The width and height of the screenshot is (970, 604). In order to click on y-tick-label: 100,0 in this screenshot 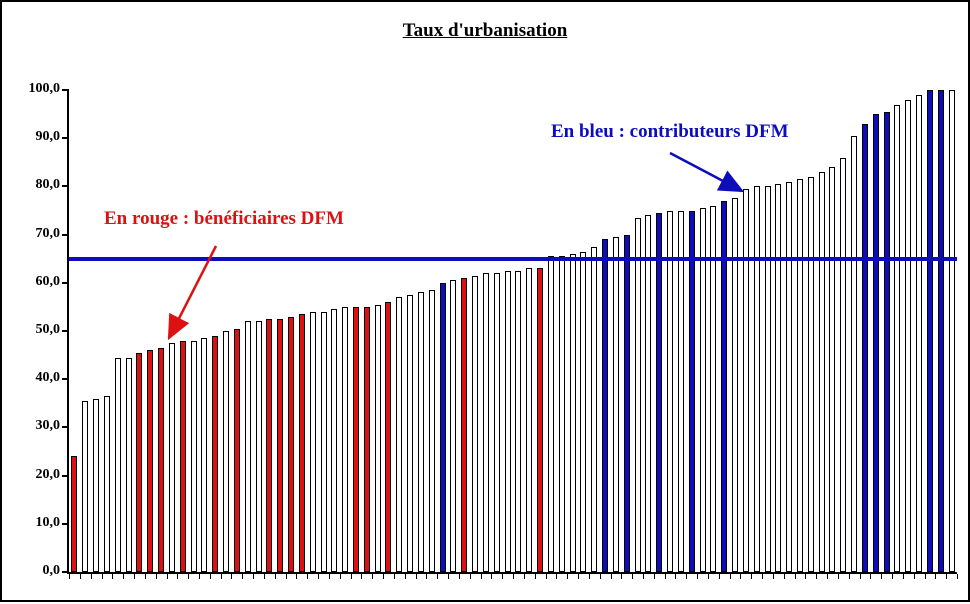, I will do `click(44, 88)`.